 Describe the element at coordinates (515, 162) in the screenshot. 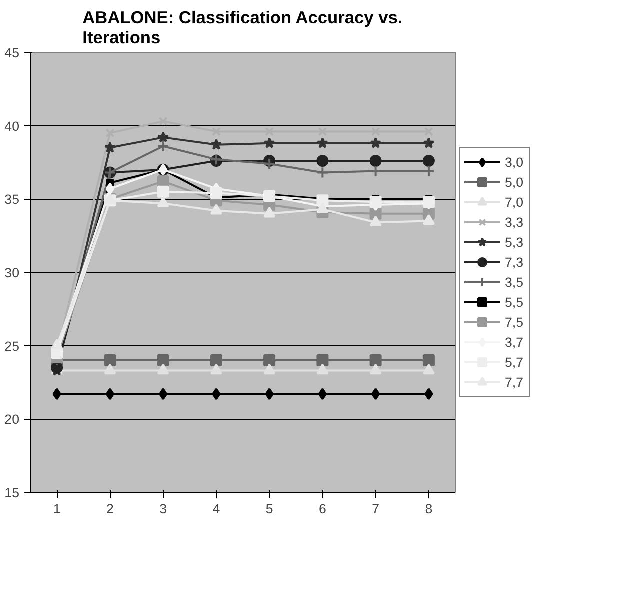

I see `legend-label: 3,0` at that location.